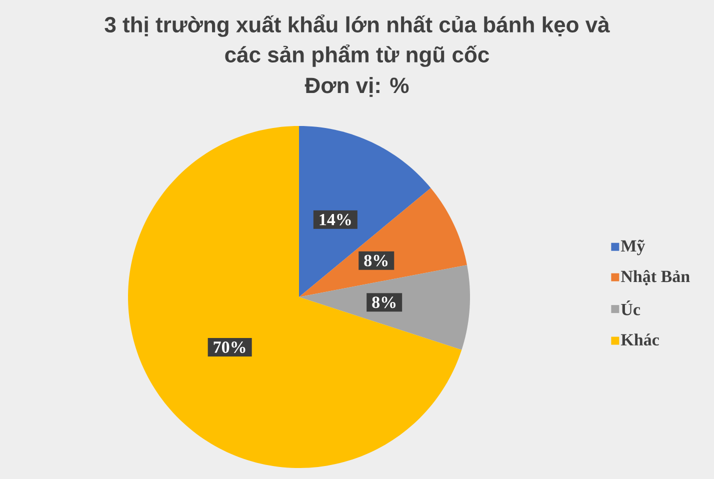 The width and height of the screenshot is (714, 479). What do you see at coordinates (335, 220) in the screenshot?
I see `data-label: 14%` at bounding box center [335, 220].